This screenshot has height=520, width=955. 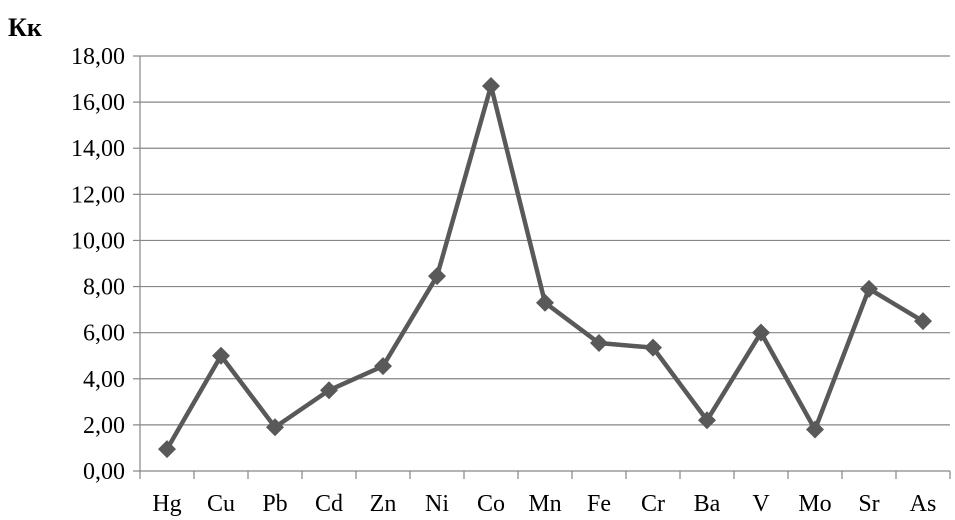 What do you see at coordinates (653, 504) in the screenshot?
I see `x-tick-label: Cr` at bounding box center [653, 504].